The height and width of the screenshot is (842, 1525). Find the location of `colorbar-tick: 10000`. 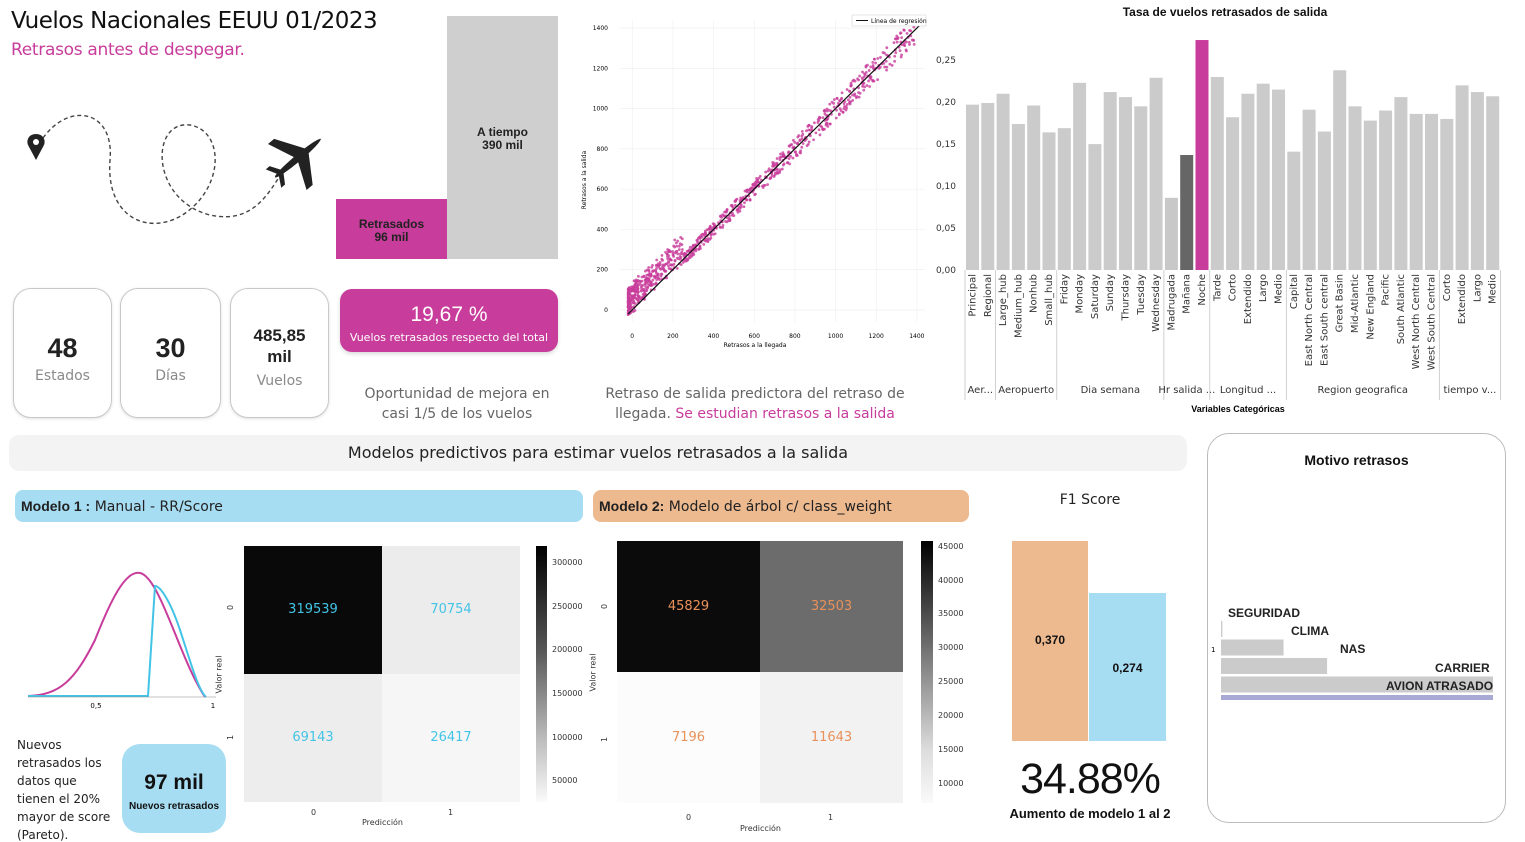

colorbar-tick: 10000 is located at coordinates (951, 783).